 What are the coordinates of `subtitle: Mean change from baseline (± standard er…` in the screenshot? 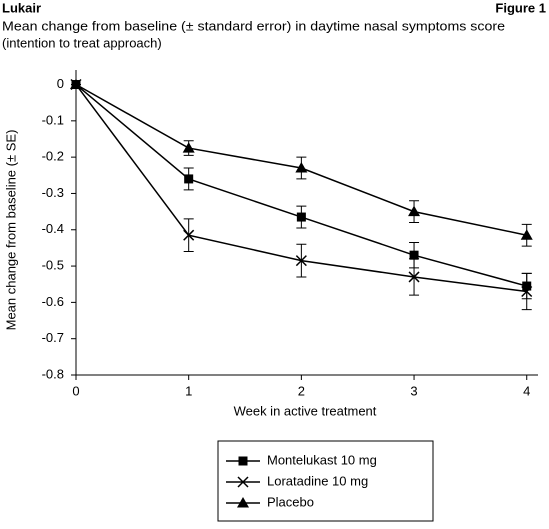 It's located at (253, 25).